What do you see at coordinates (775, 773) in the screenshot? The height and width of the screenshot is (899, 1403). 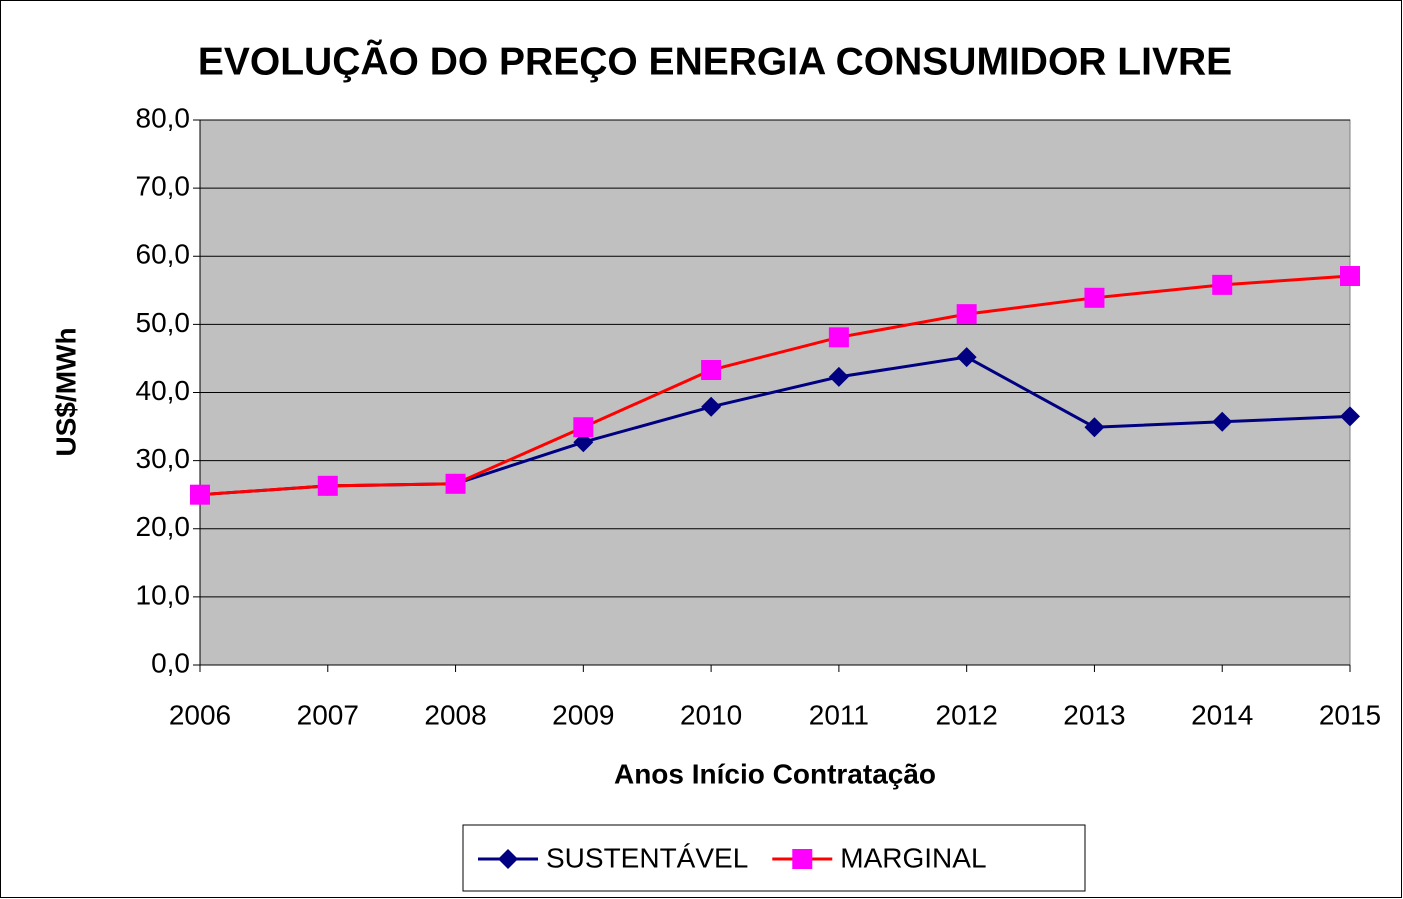 I see `x-axis-title: Anos Início Contratação` at bounding box center [775, 773].